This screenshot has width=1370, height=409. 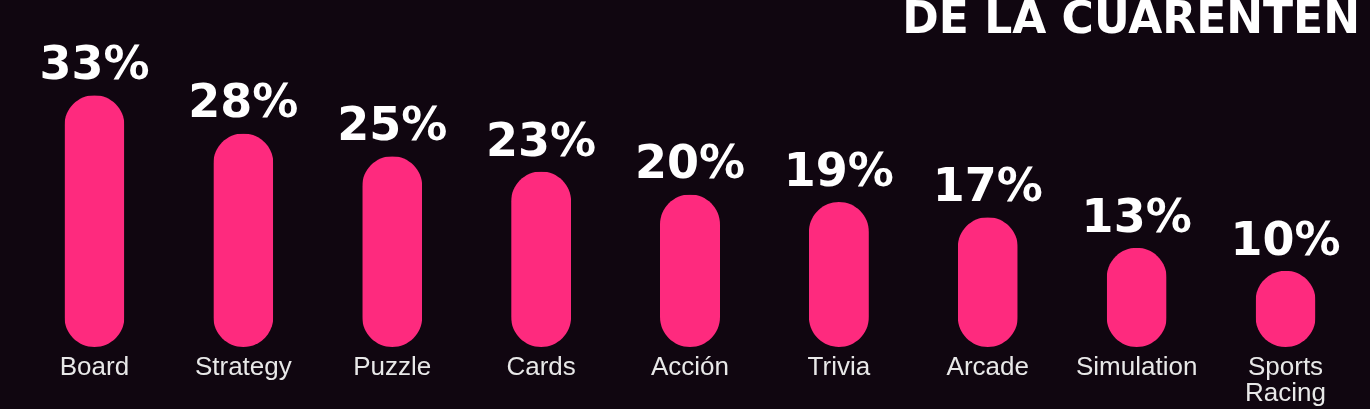 What do you see at coordinates (392, 124) in the screenshot?
I see `data-label: 25%` at bounding box center [392, 124].